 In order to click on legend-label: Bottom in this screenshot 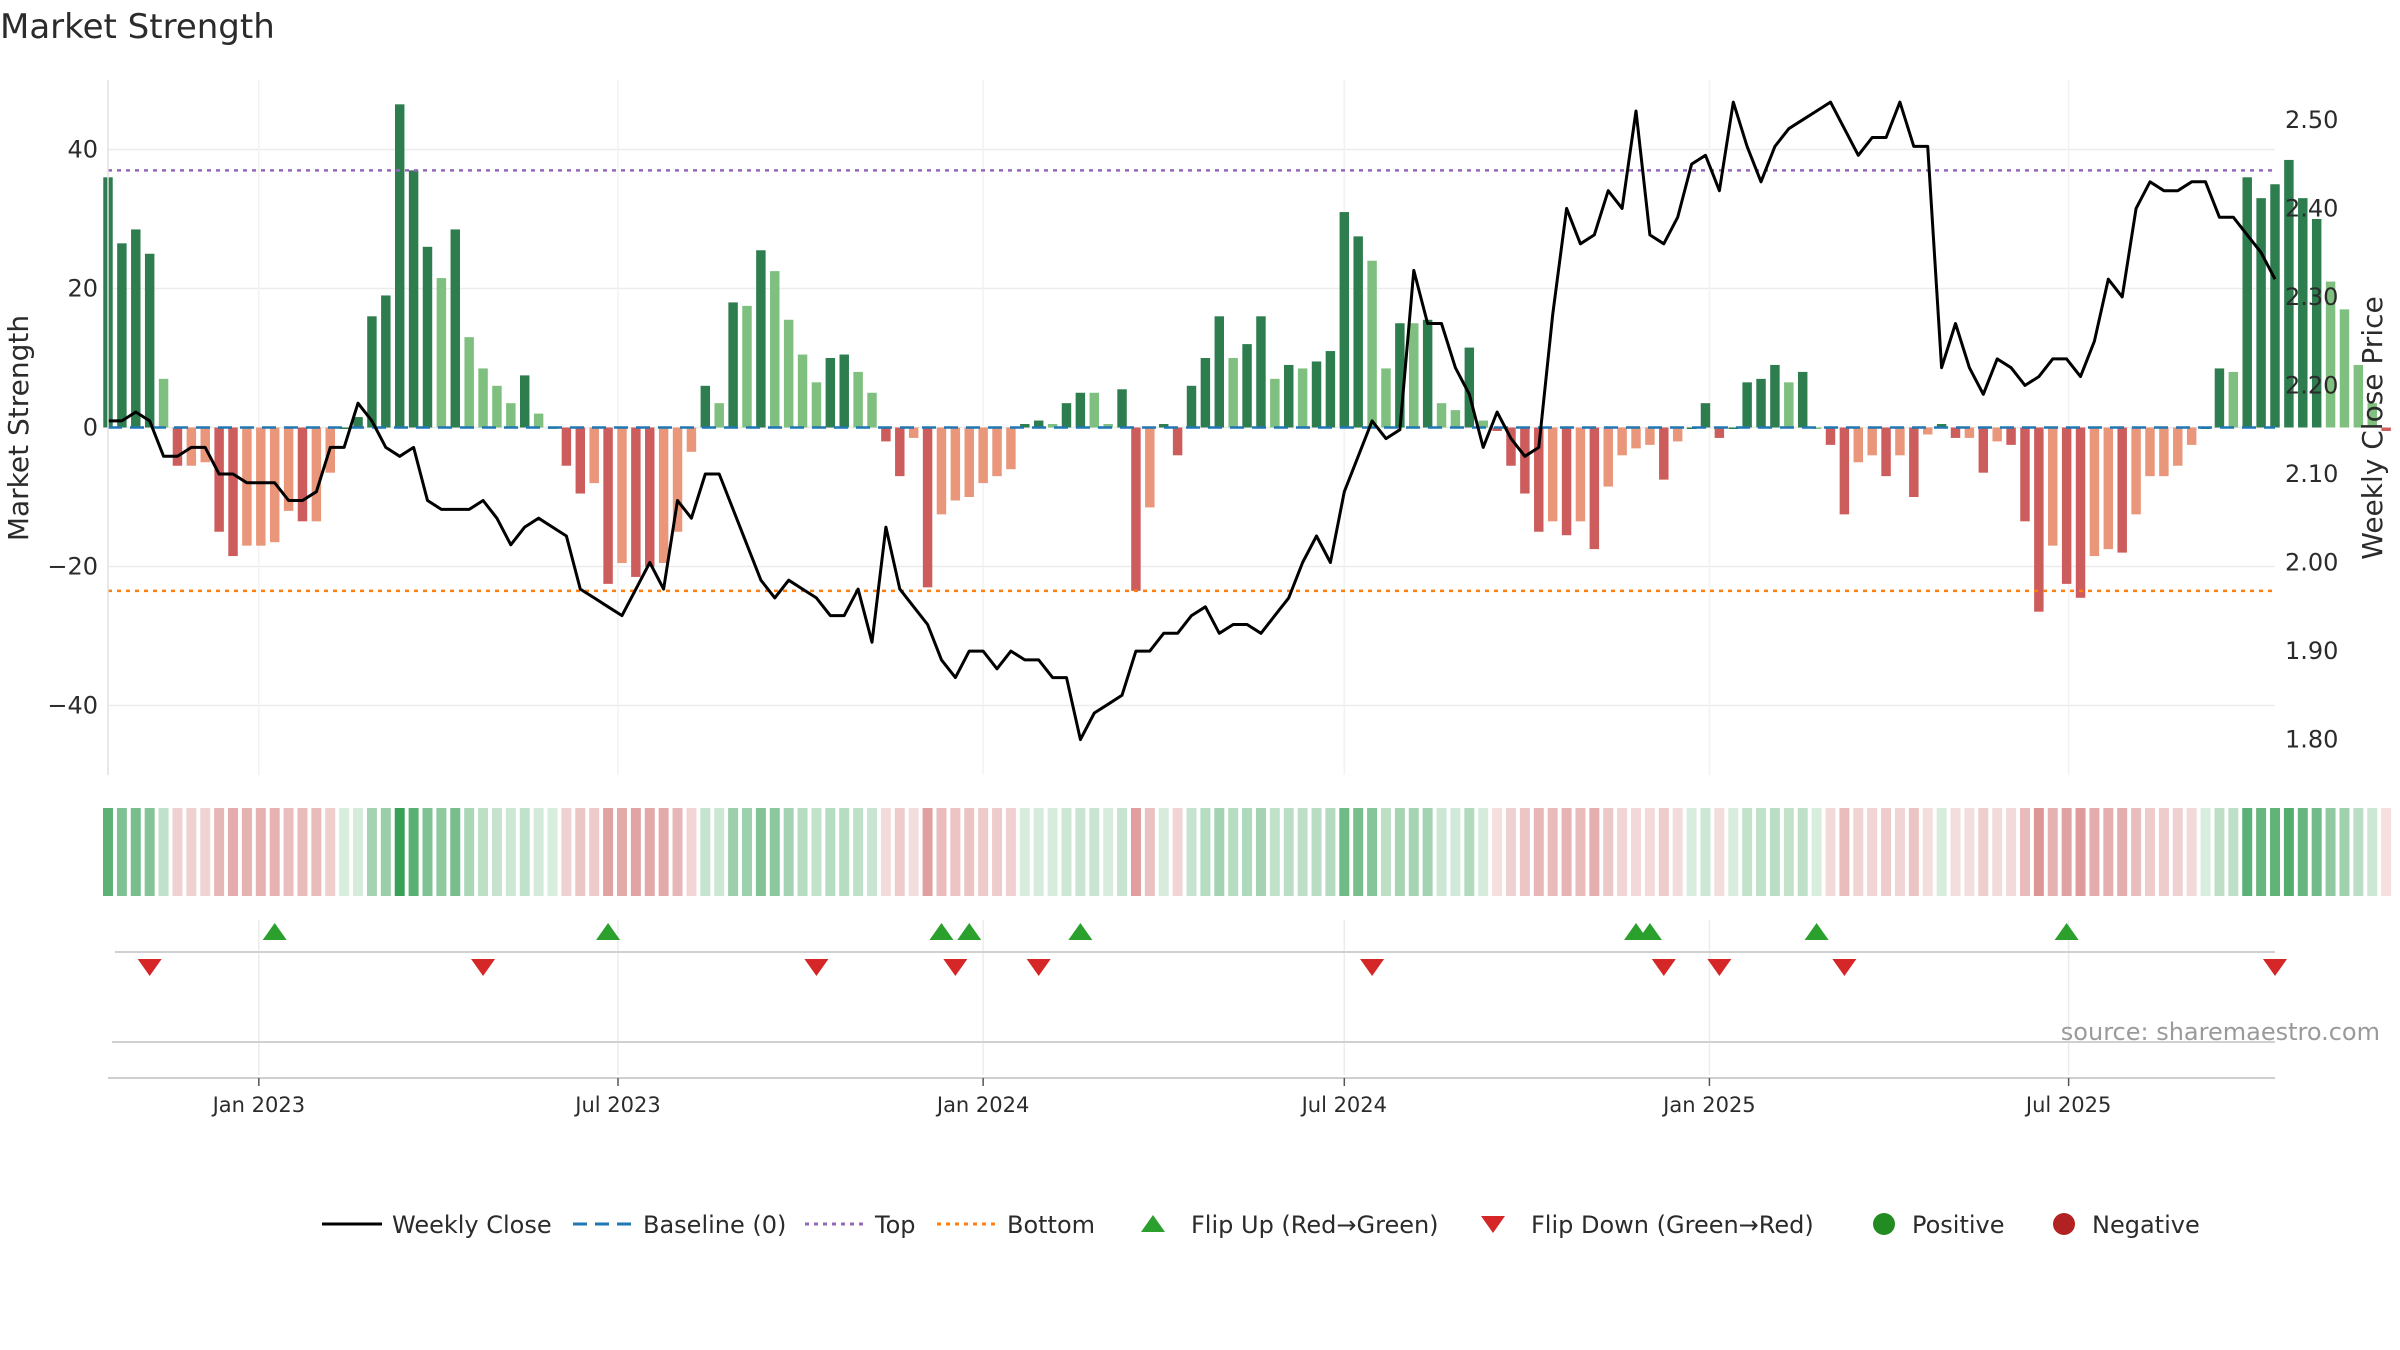, I will do `click(1051, 1225)`.